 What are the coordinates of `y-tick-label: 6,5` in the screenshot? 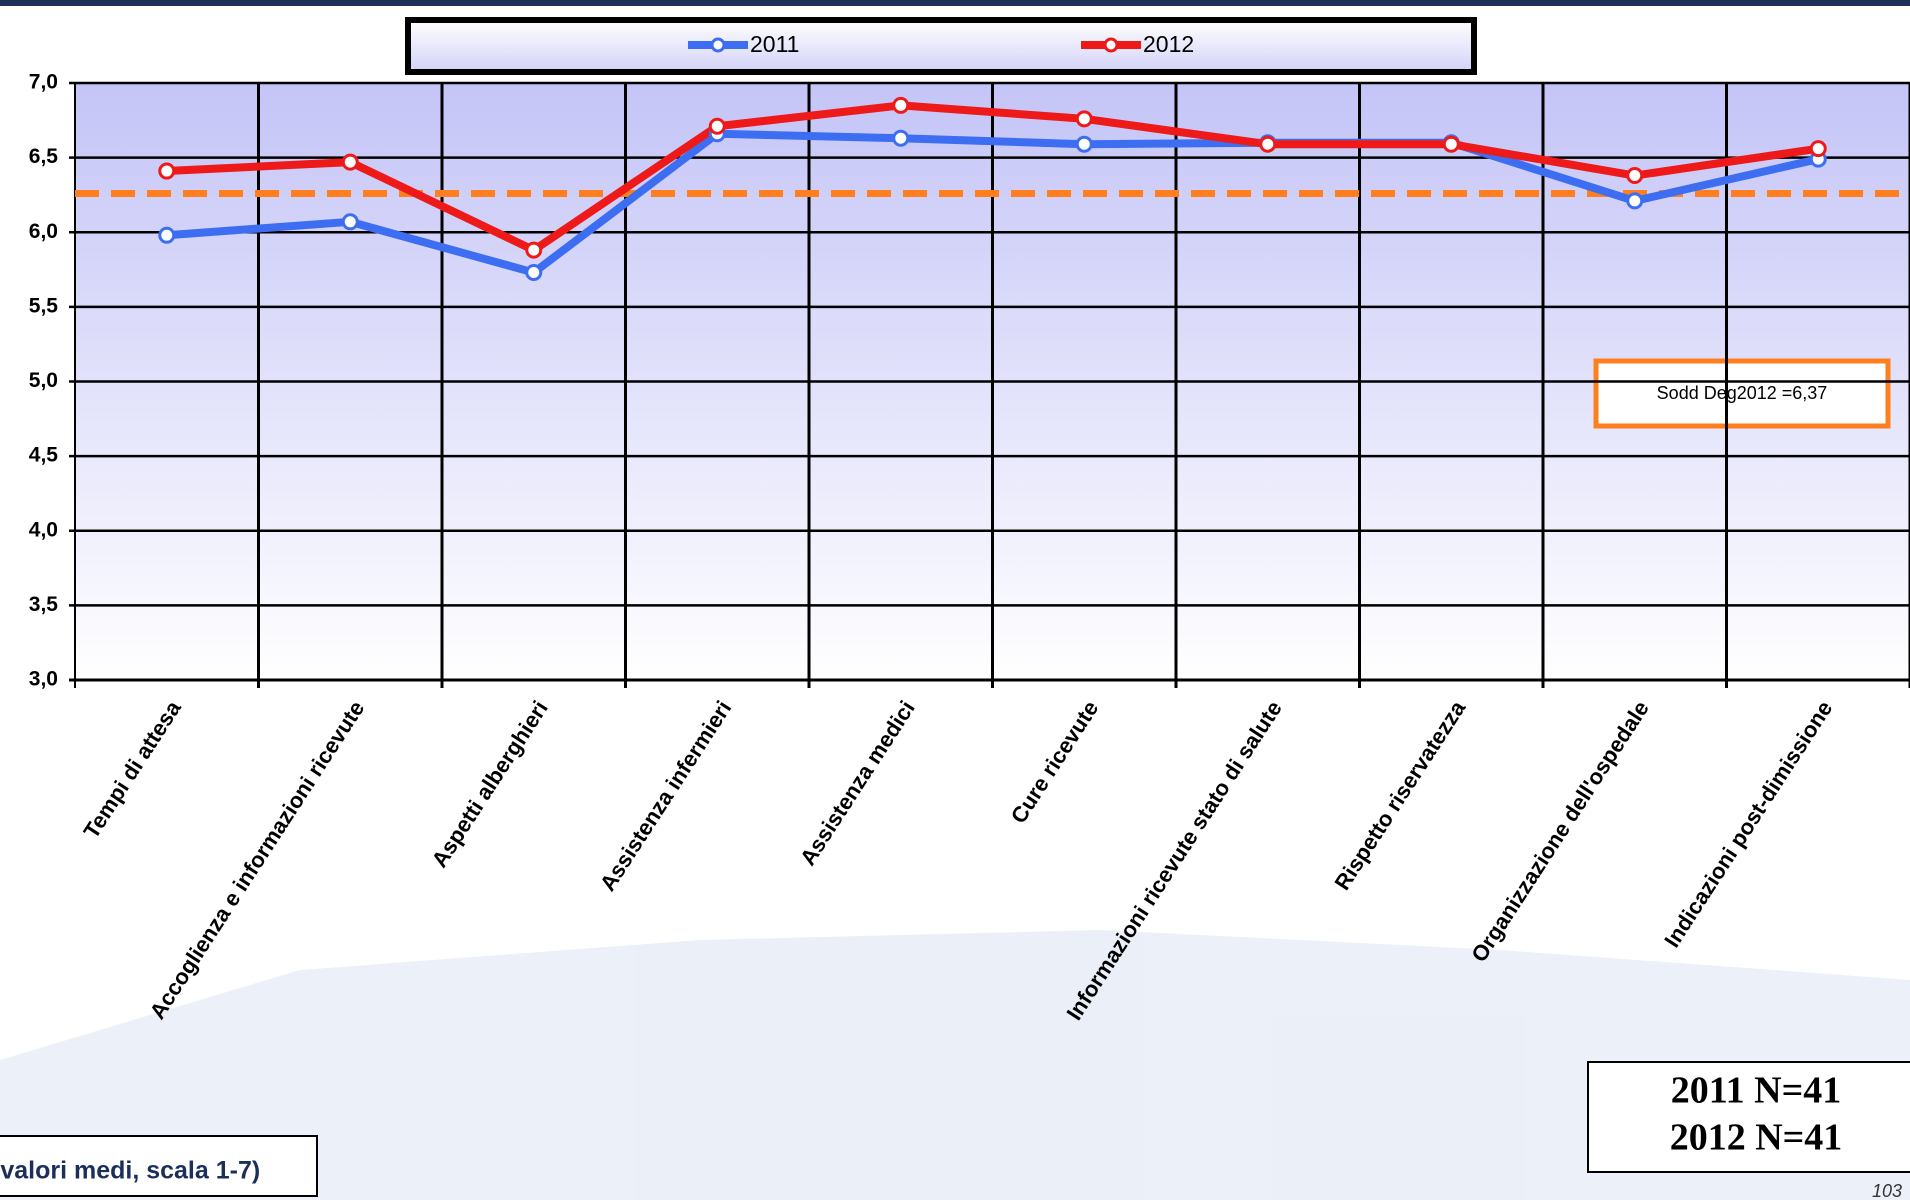 It's located at (44, 156).